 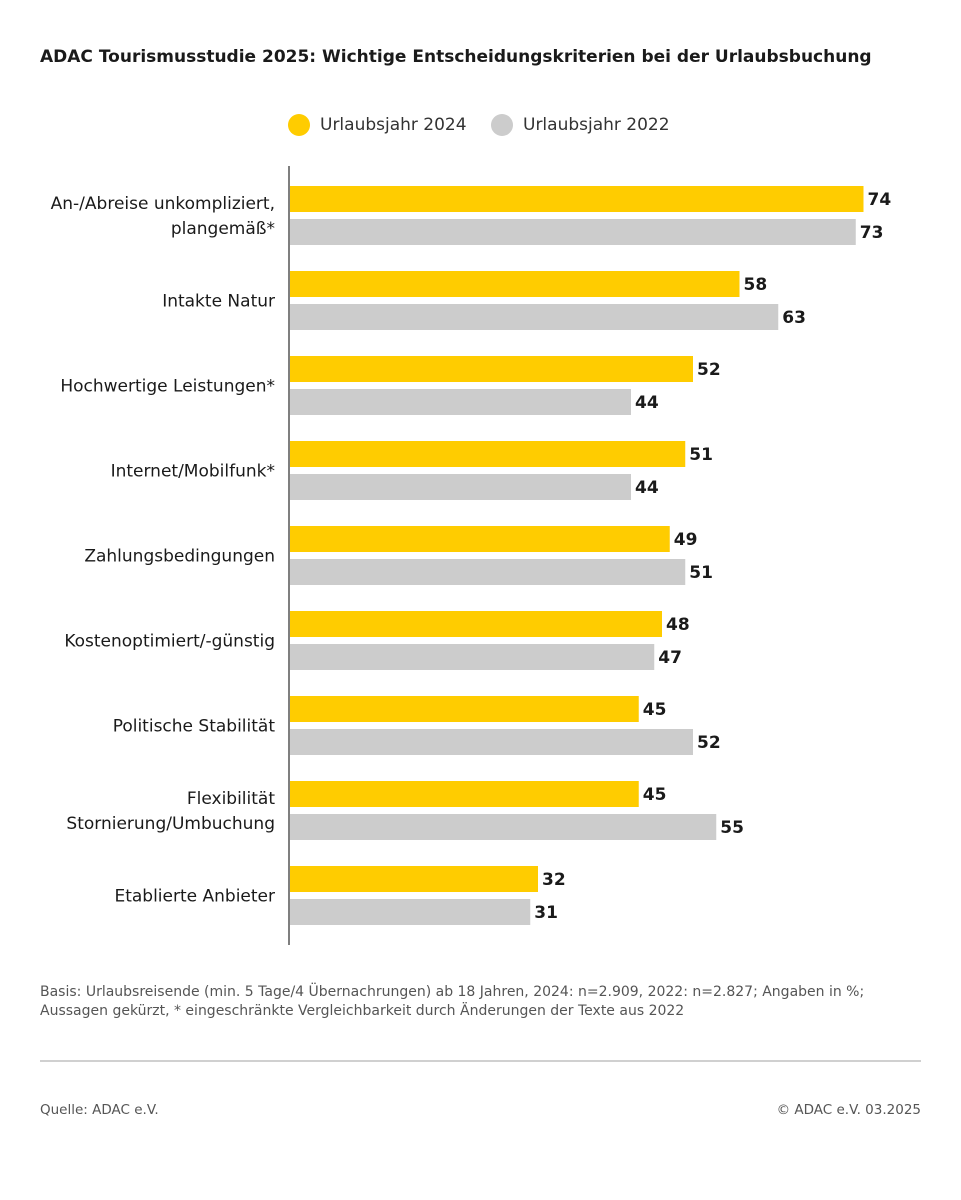 I want to click on copyright: © ADAC e.V. 03.2025, so click(x=848, y=1110).